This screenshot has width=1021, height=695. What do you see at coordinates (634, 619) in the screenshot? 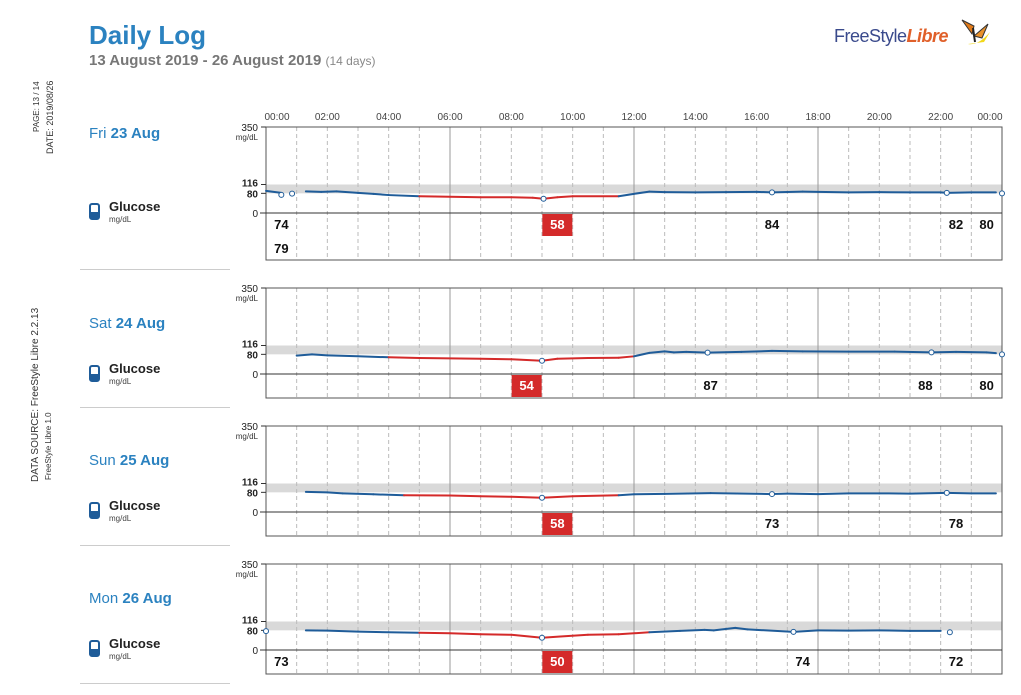
I see `plot-frame` at bounding box center [634, 619].